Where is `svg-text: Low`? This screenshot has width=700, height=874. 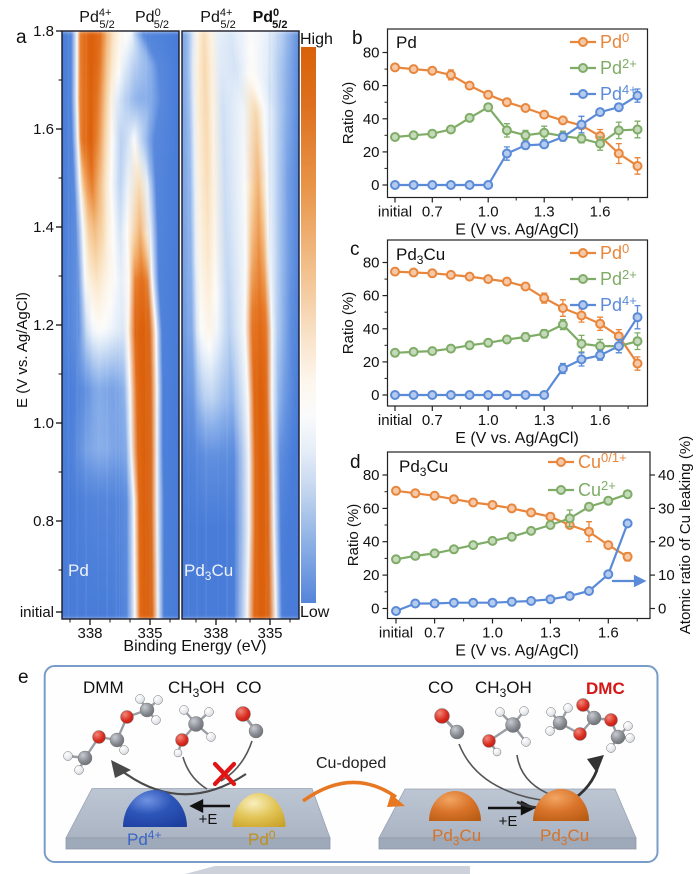 svg-text: Low is located at coordinates (315, 612).